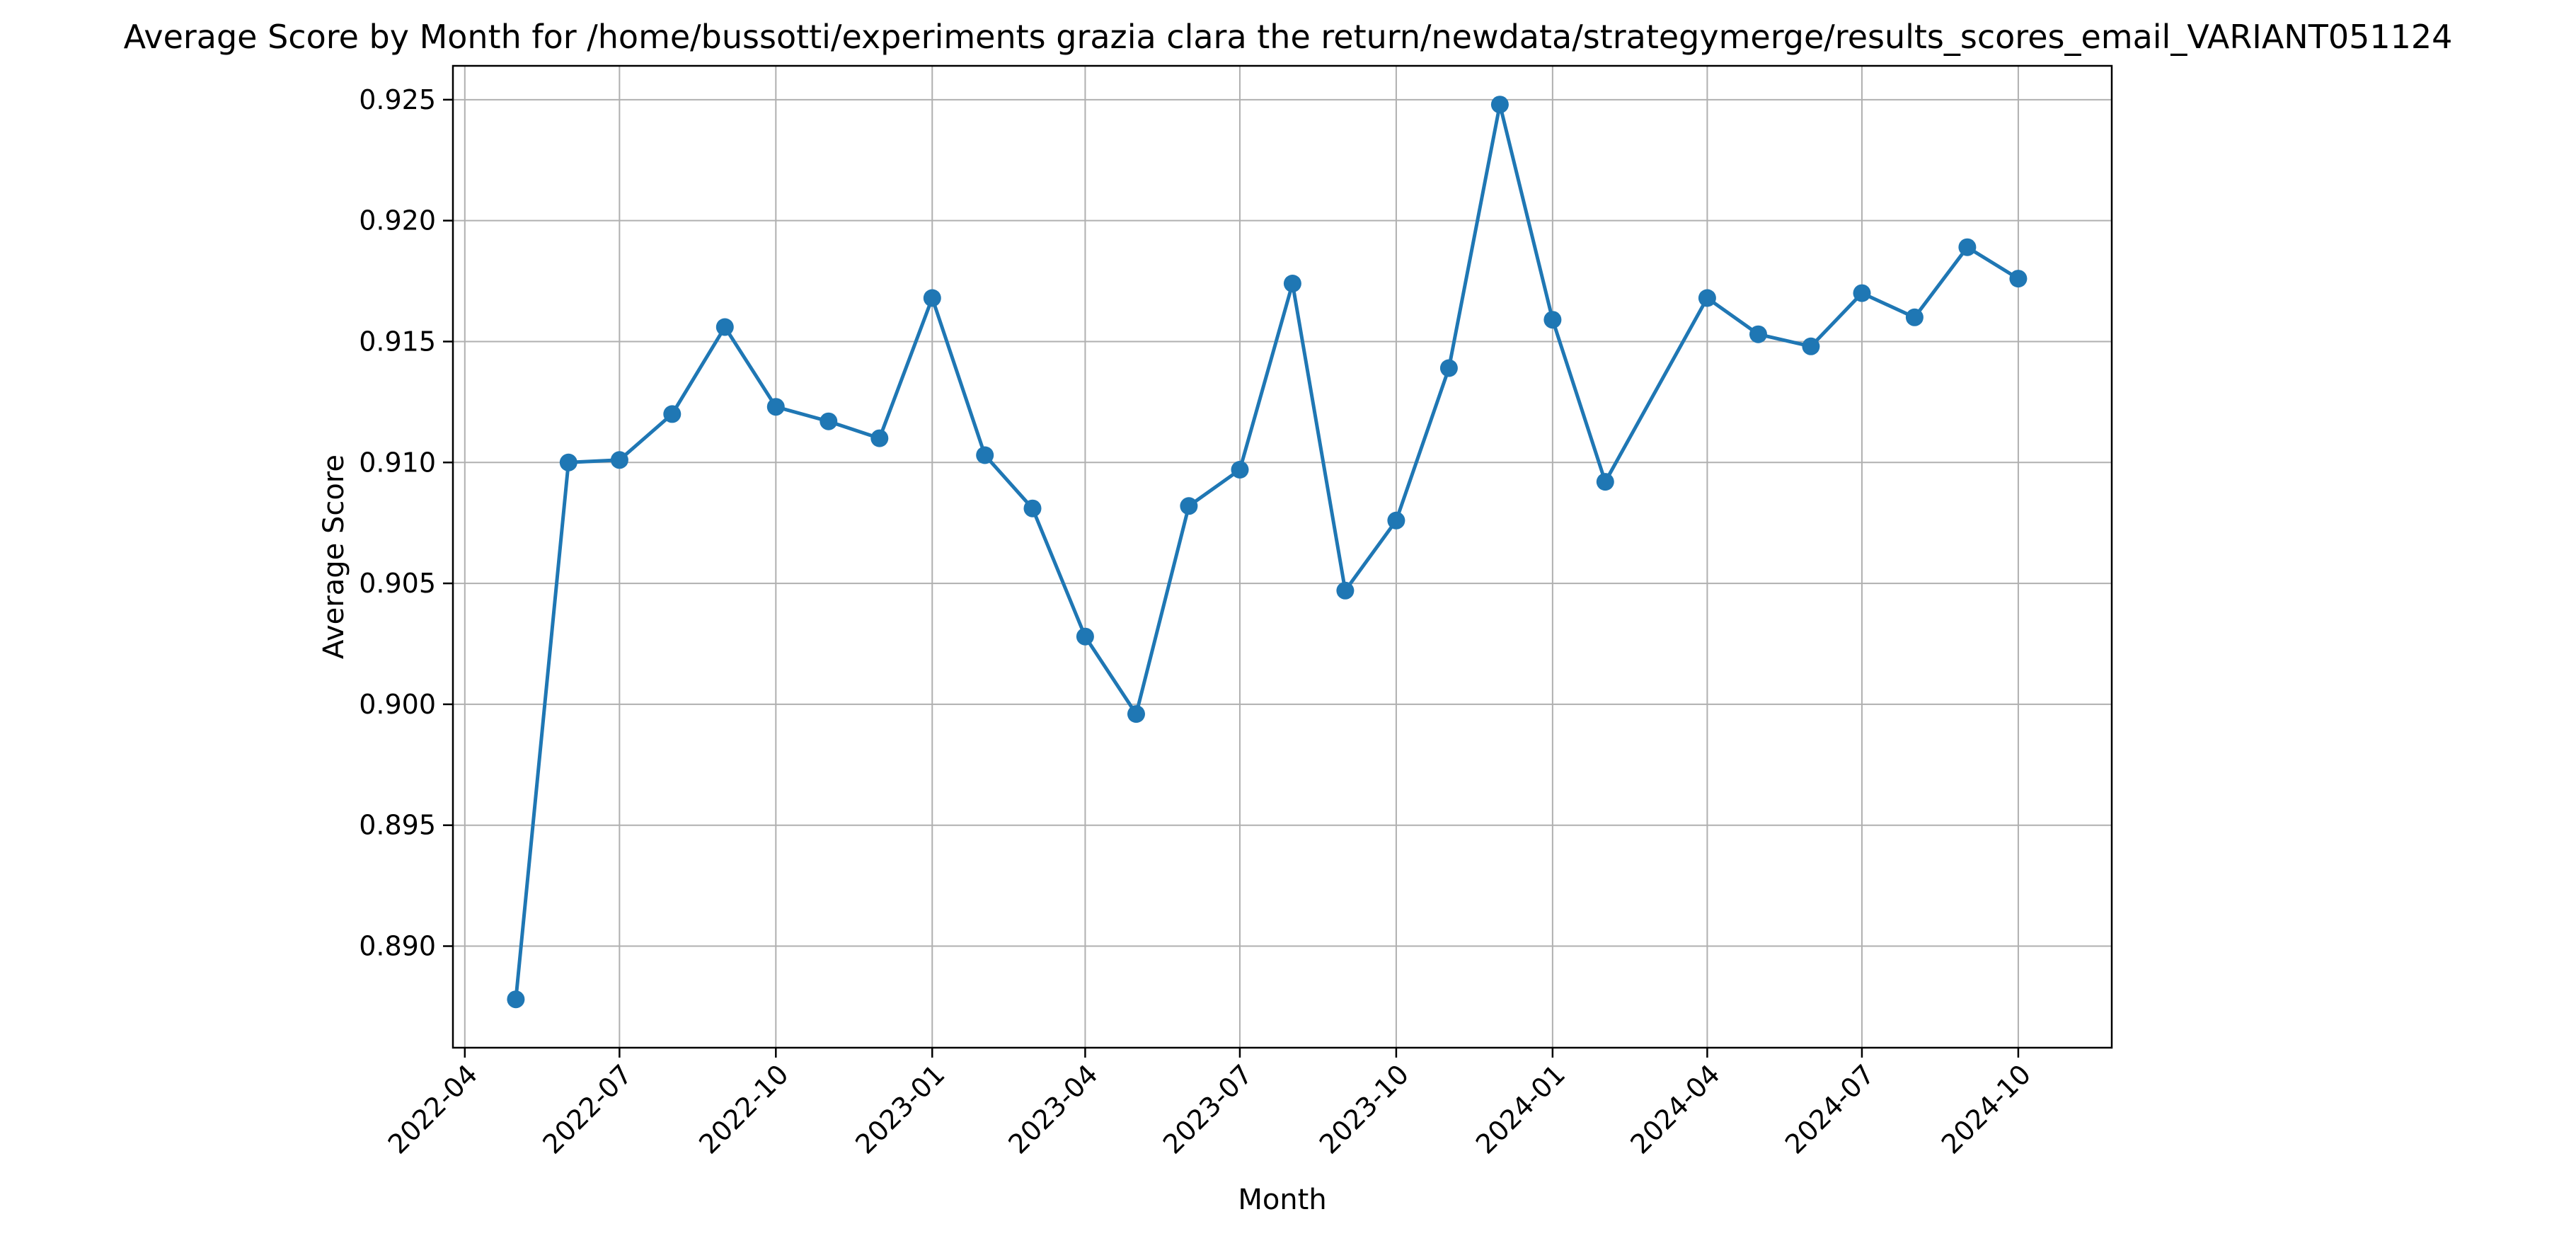  I want to click on y-tick-label: 0.890, so click(397, 946).